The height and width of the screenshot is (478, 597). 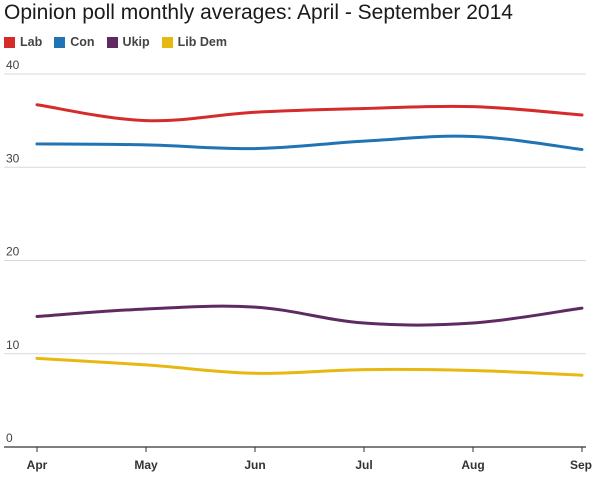 I want to click on legend-label-ukip: Ukip, so click(x=136, y=42).